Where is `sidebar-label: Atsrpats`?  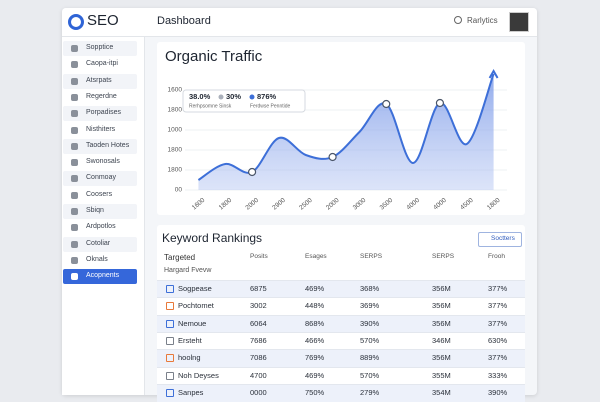 sidebar-label: Atsrpats is located at coordinates (99, 80).